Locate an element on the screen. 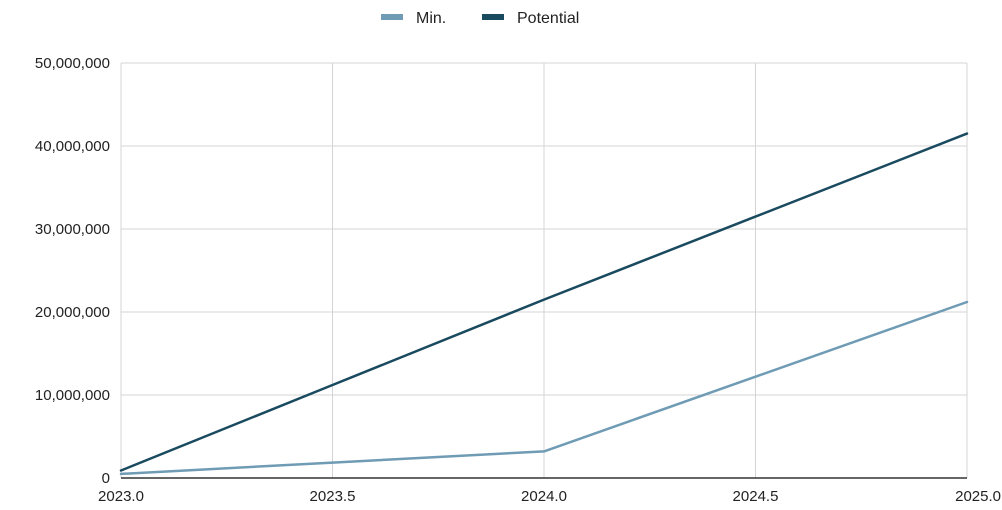 The image size is (1002, 510). y-tick-label: 50,000,000 is located at coordinates (72, 63).